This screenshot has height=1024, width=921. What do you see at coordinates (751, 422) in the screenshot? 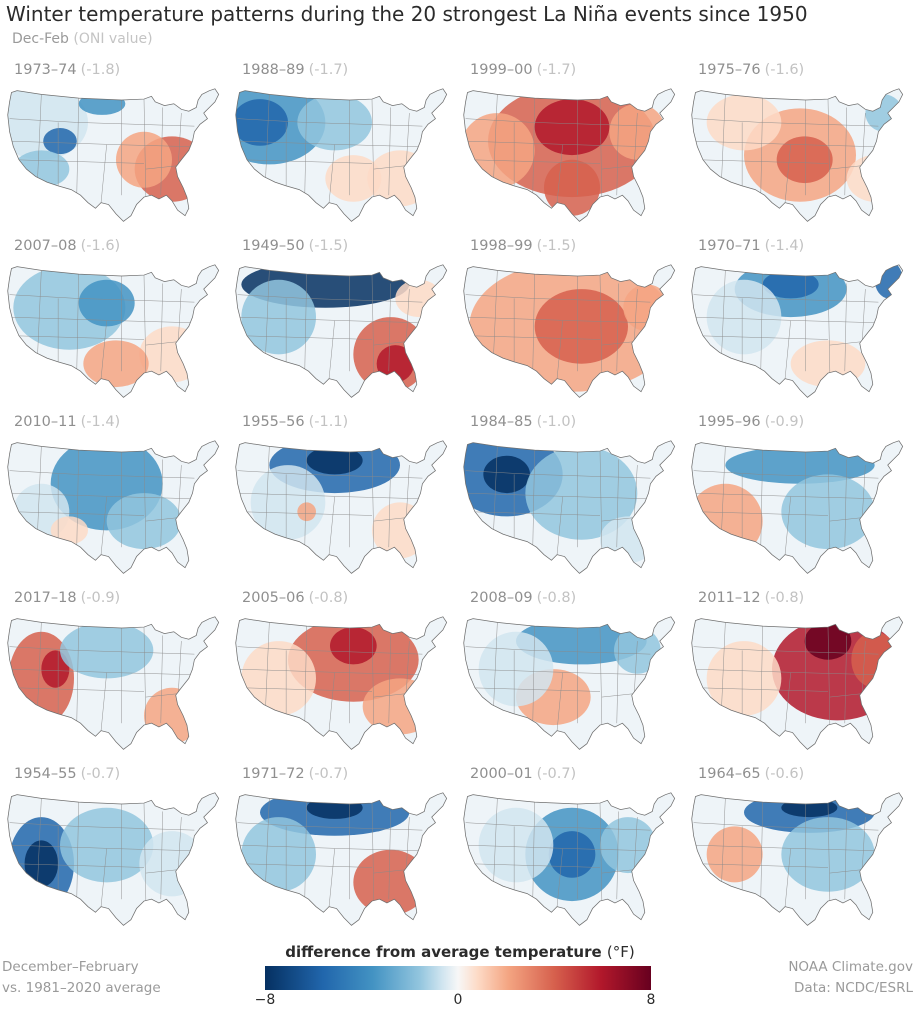
I see `panel-label: 1995–96 (-0.9)` at bounding box center [751, 422].